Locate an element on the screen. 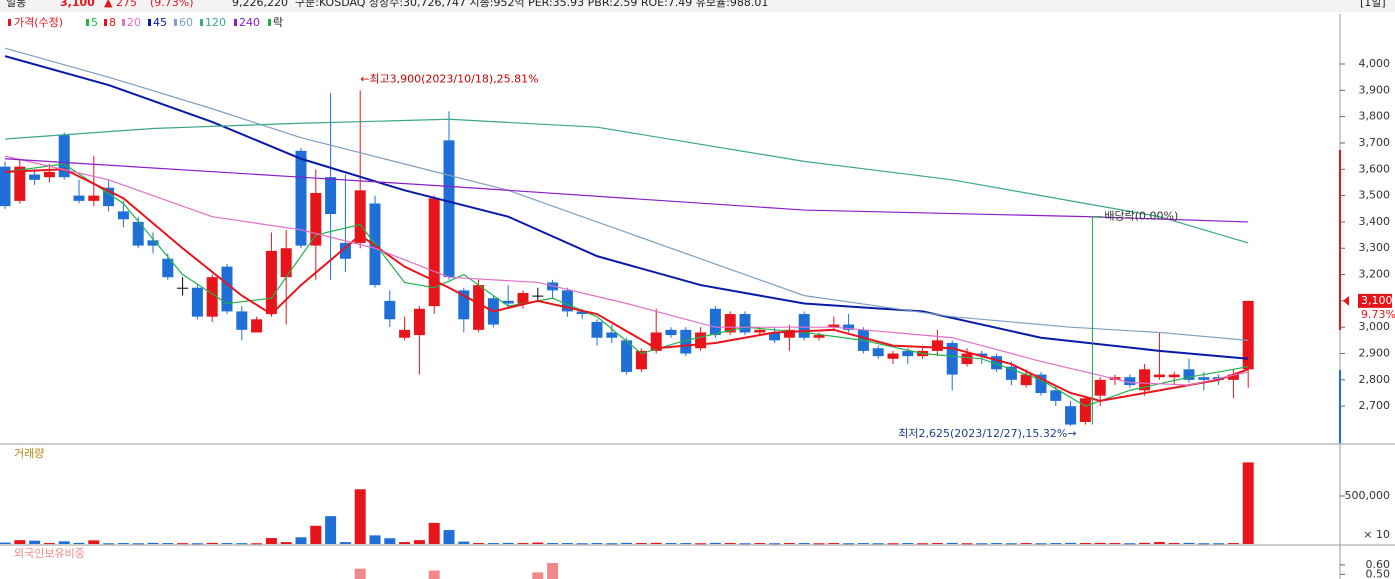 The image size is (1395, 579). low-annotation: 최저2,625(2023/12/27),15.32%→ is located at coordinates (987, 433).